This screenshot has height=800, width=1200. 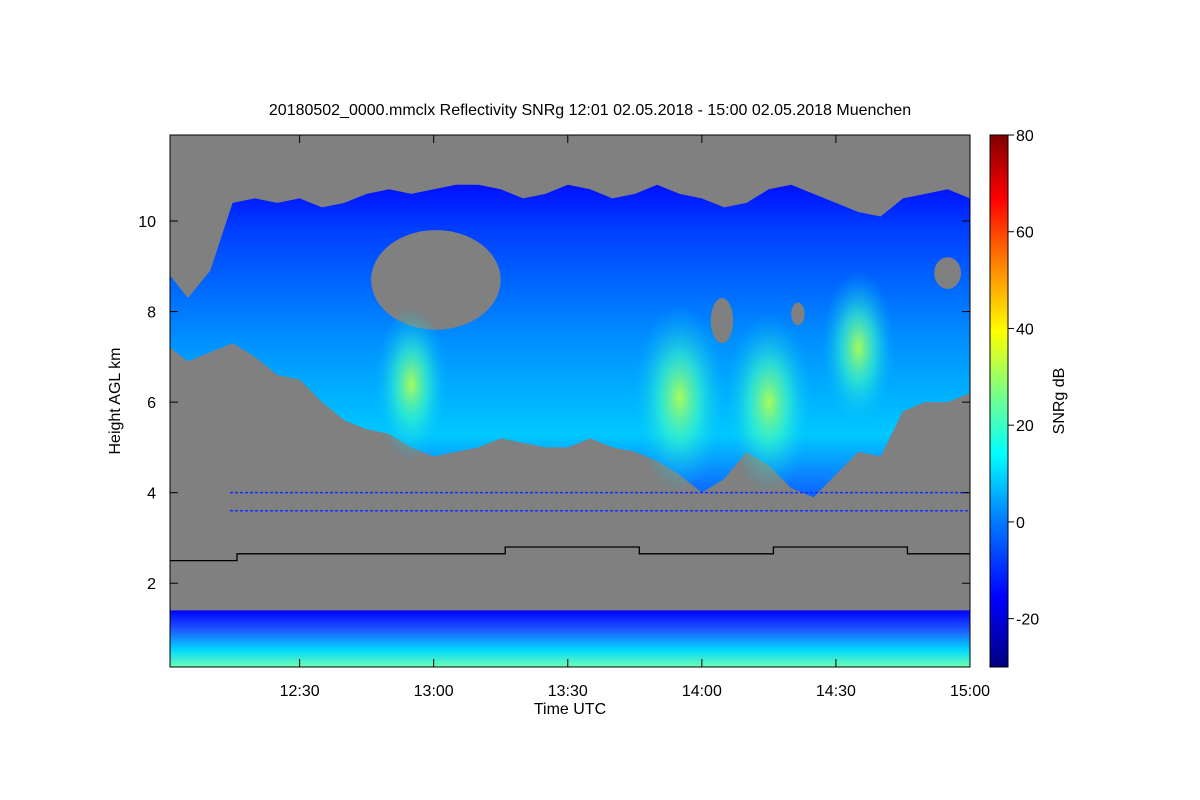 I want to click on bright-cores, so click(x=635, y=381).